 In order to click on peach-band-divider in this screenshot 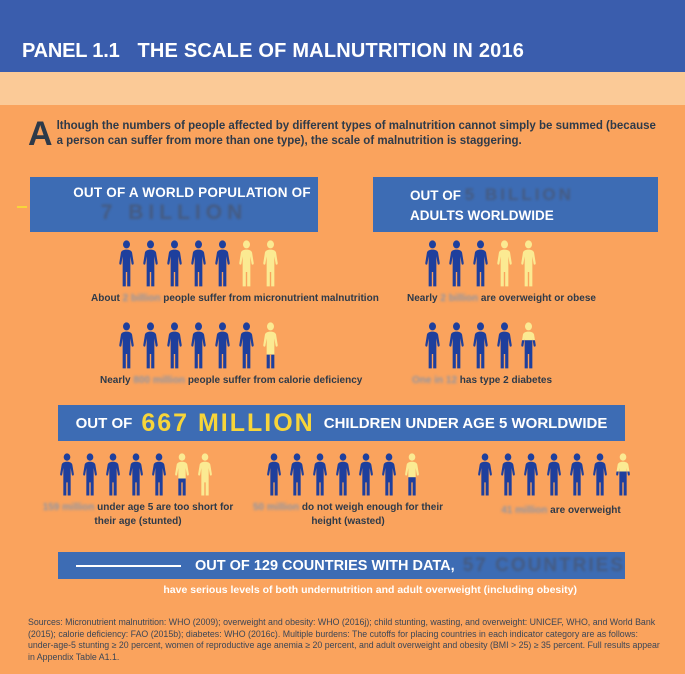, I will do `click(342, 88)`.